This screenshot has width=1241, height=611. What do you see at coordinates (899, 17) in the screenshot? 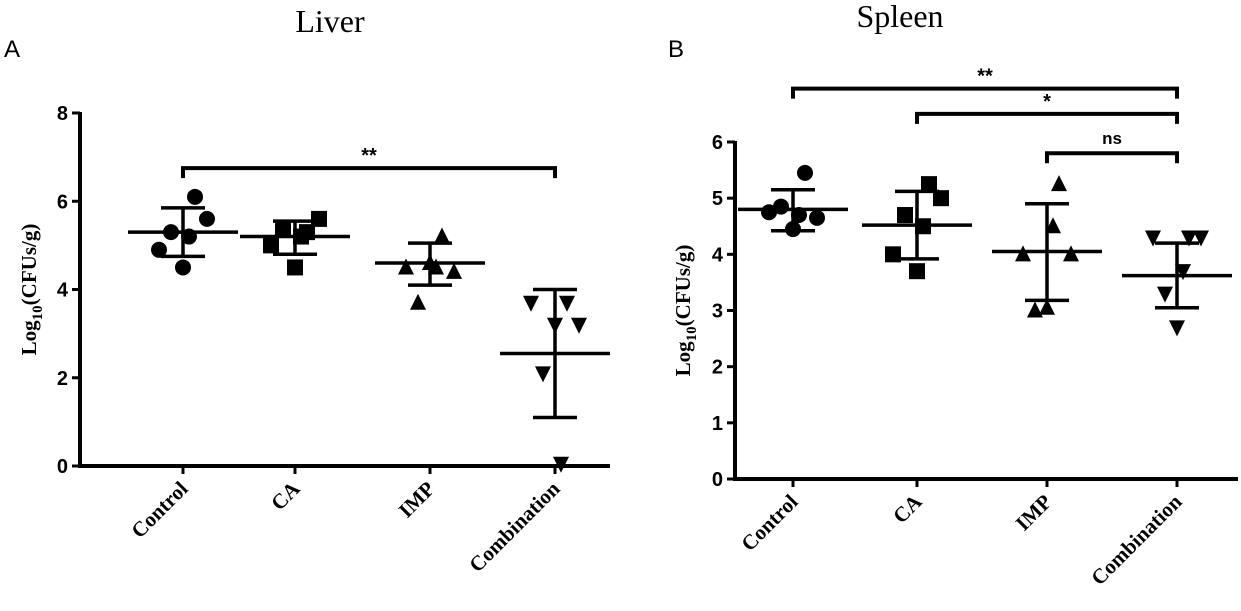
I see `chart-title: Spleen` at bounding box center [899, 17].